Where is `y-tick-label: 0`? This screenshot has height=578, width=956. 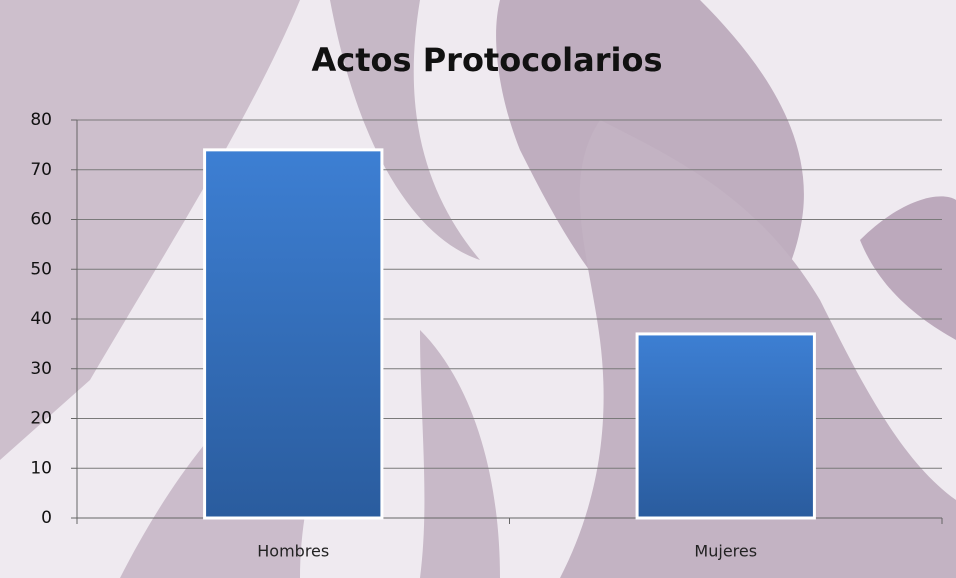 y-tick-label: 0 is located at coordinates (46, 518).